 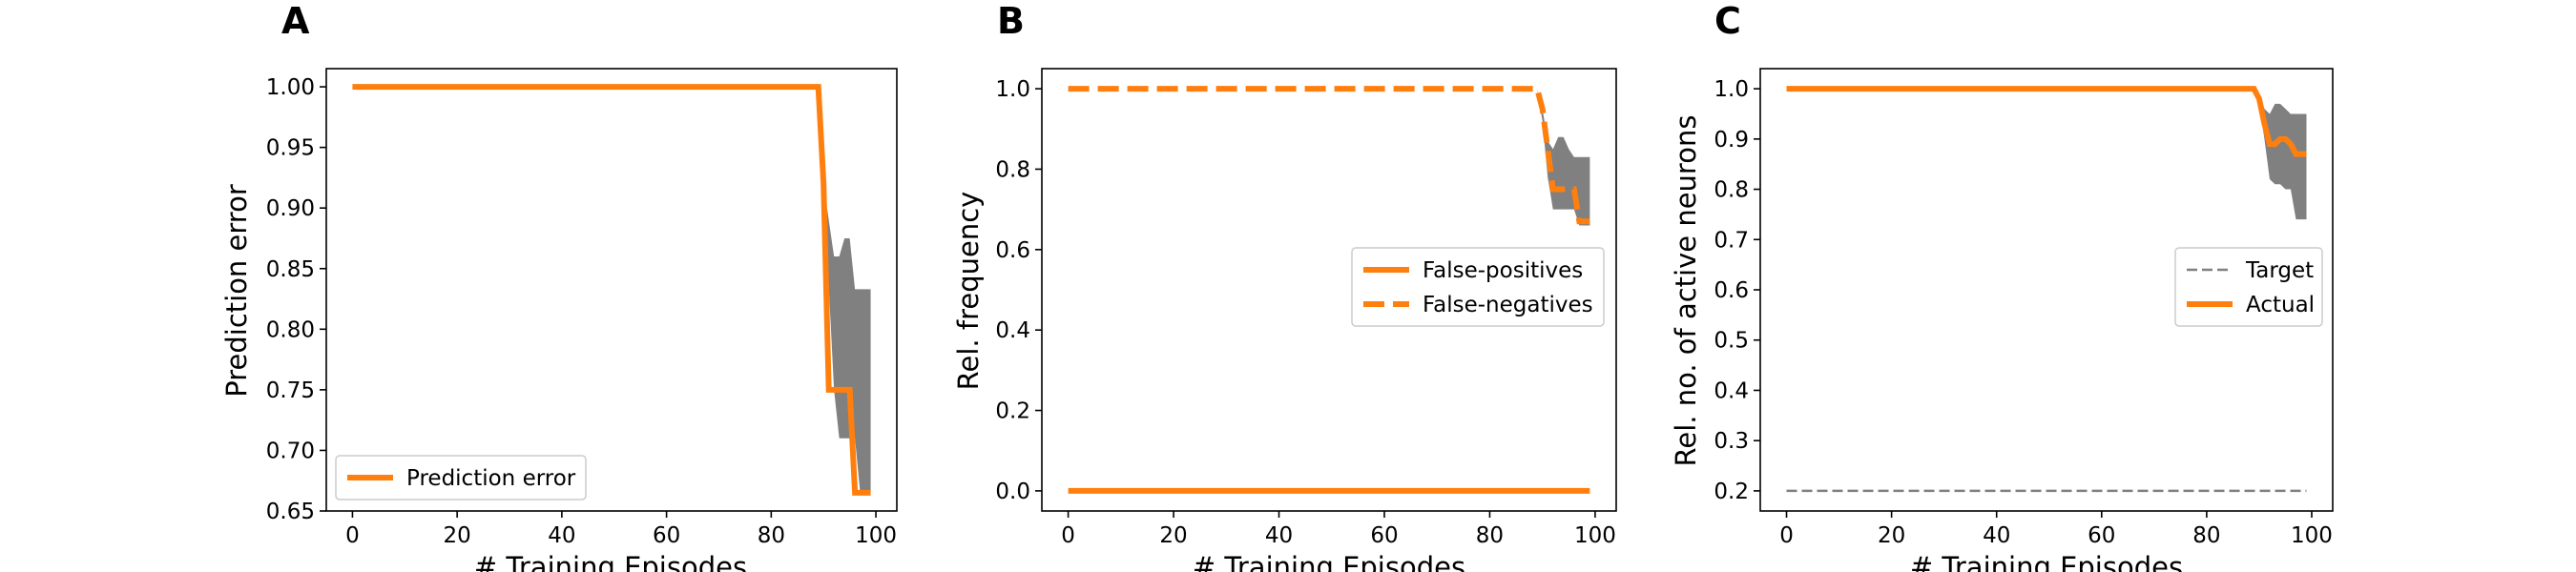 What do you see at coordinates (1686, 291) in the screenshot?
I see `panel-c-ylabel: Rel. no. of active neurons` at bounding box center [1686, 291].